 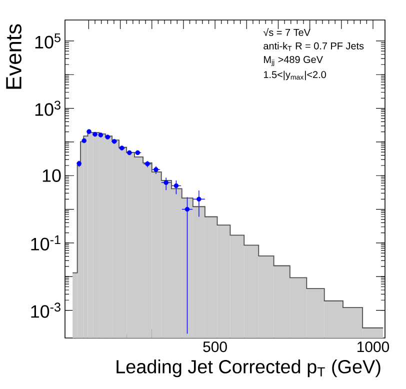 I want to click on y-tick-label: 10, so click(x=51, y=175).